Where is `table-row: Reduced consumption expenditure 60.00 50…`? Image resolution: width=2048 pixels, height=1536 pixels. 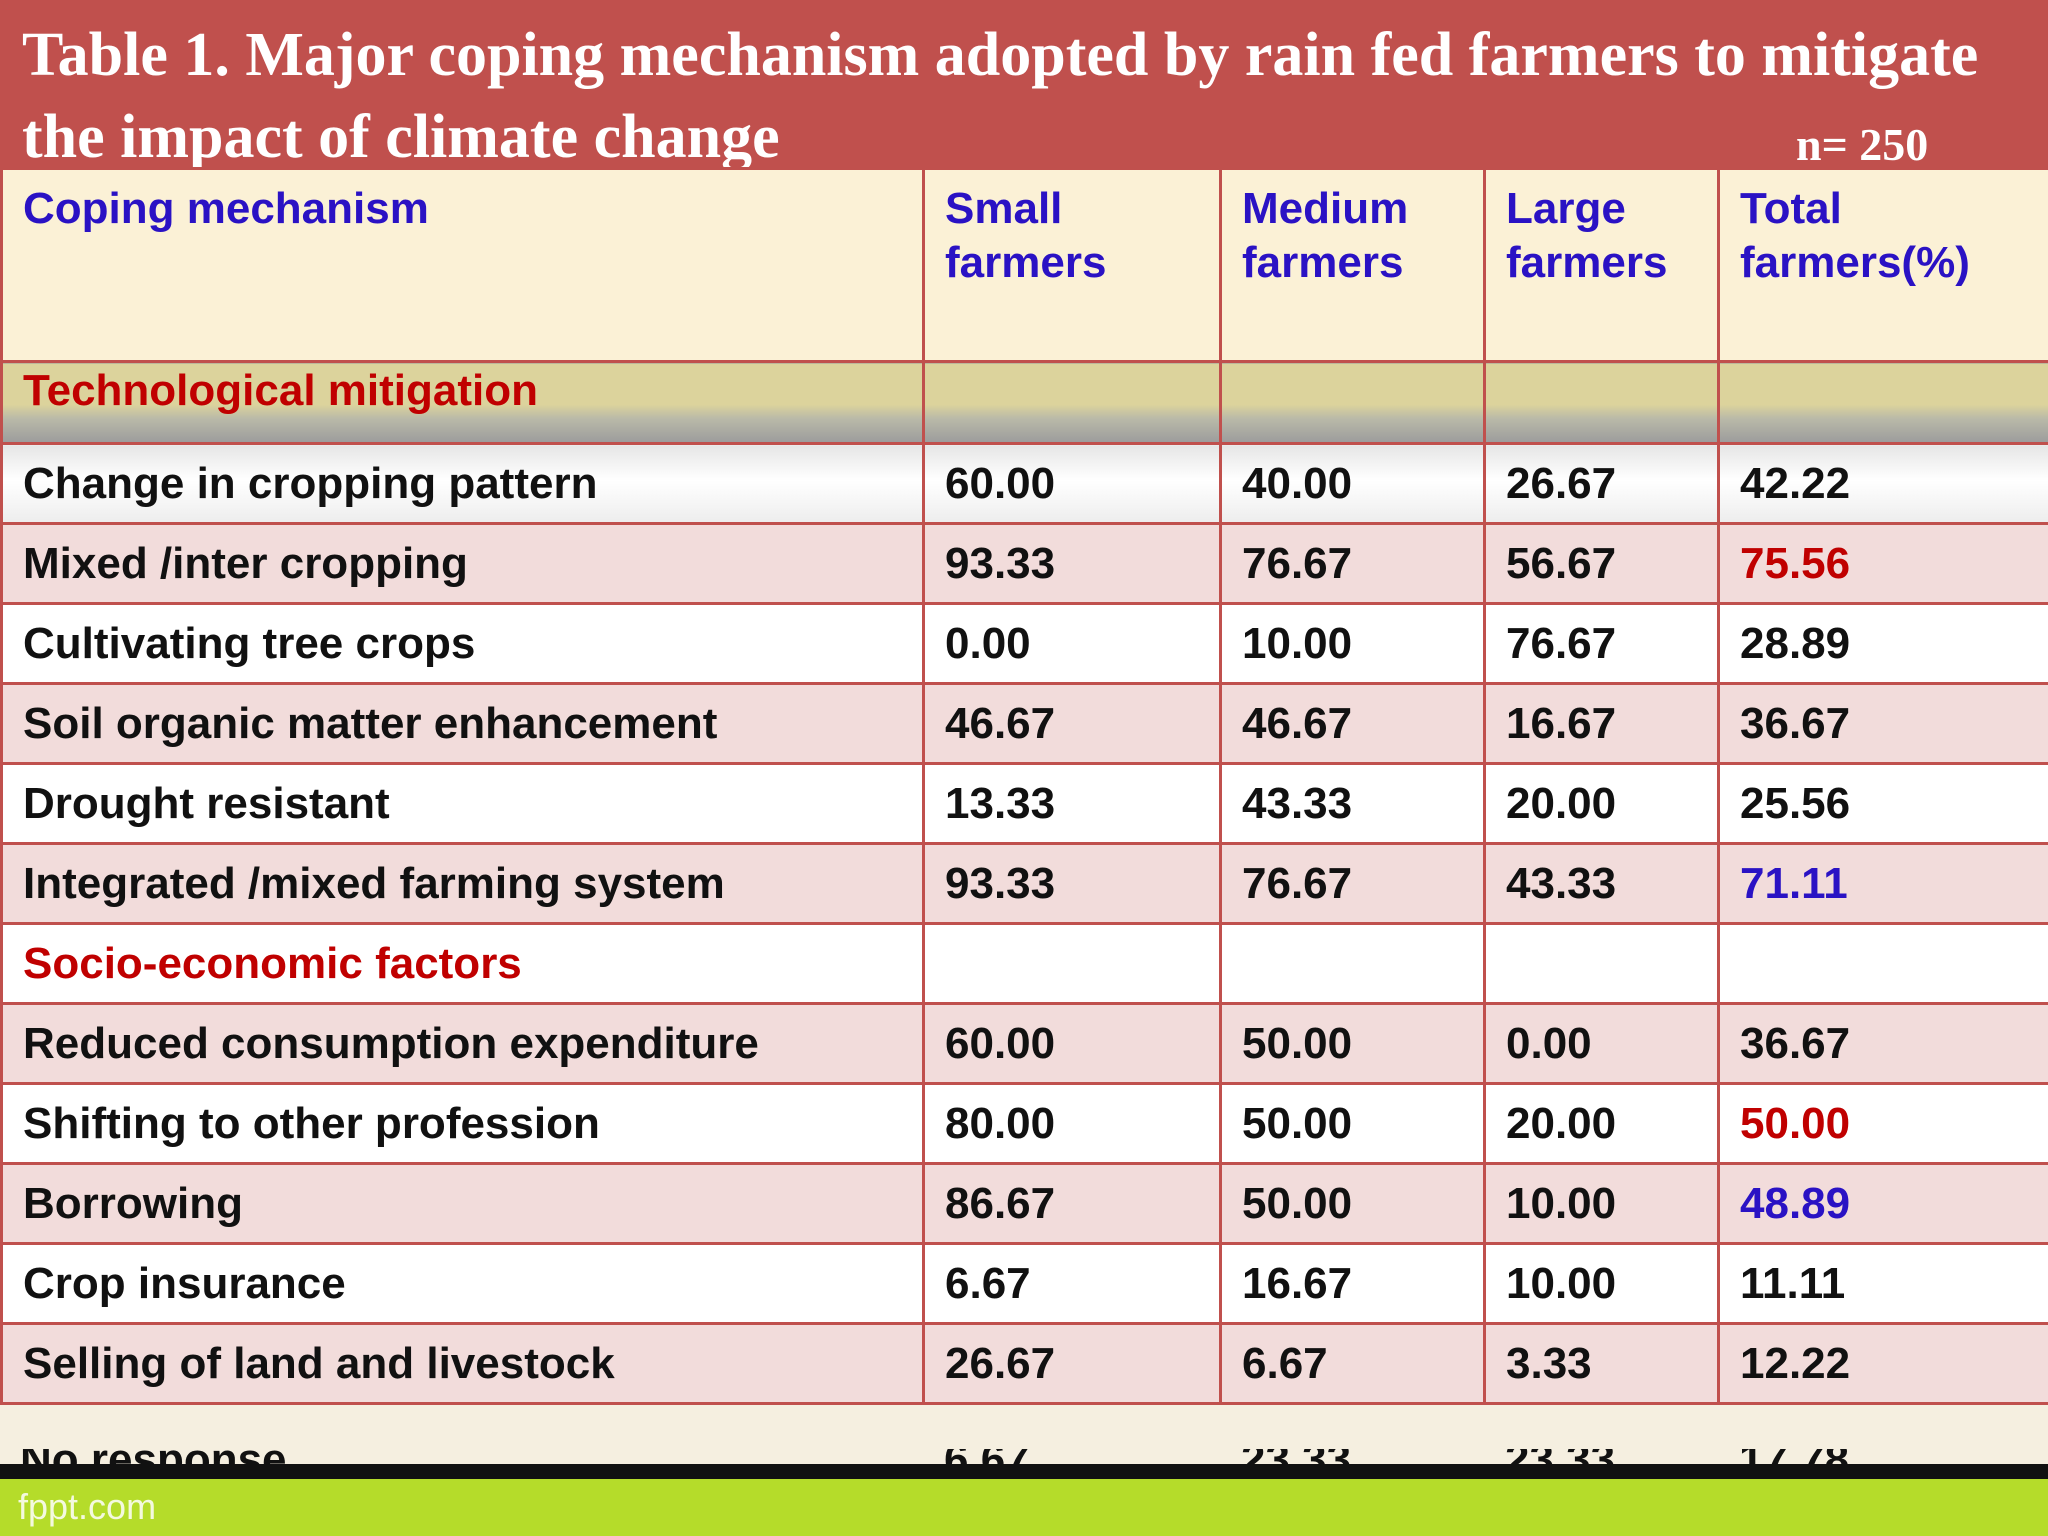
table-row: Reduced consumption expenditure 60.00 50… is located at coordinates (1024, 1043).